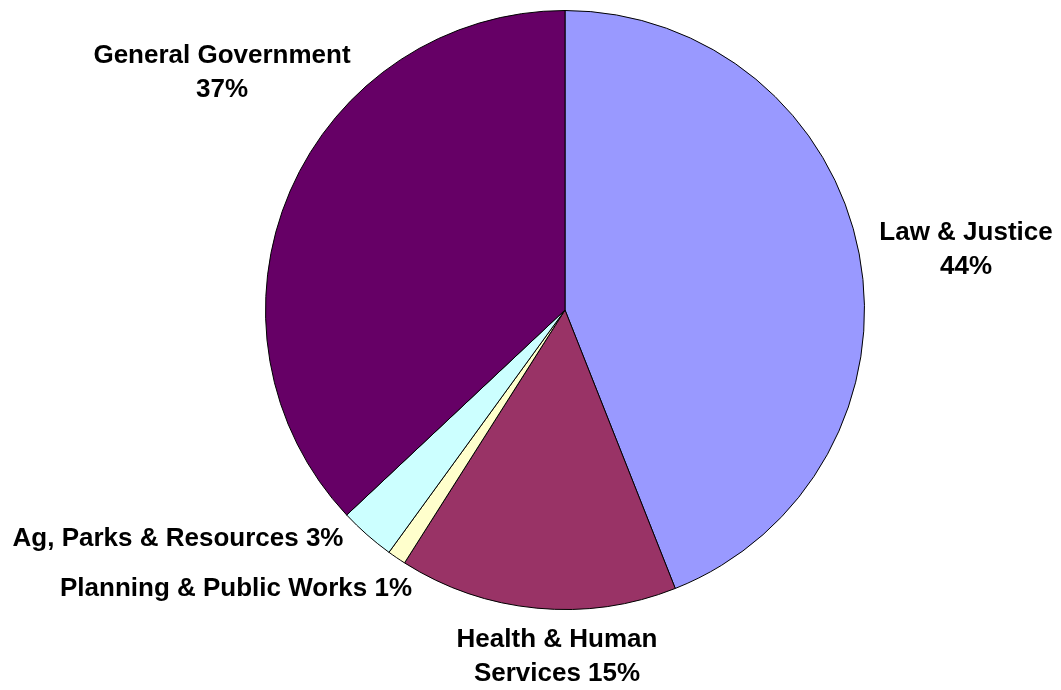 This screenshot has width=1061, height=690. I want to click on data-label: 37%, so click(222, 88).